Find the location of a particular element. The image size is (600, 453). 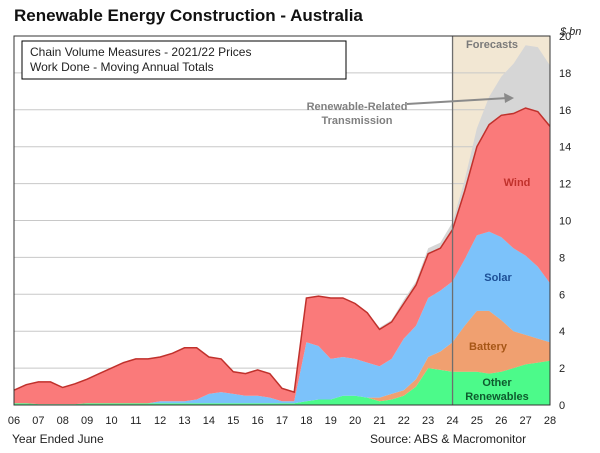

x-tick-label: 23 is located at coordinates (428, 421).